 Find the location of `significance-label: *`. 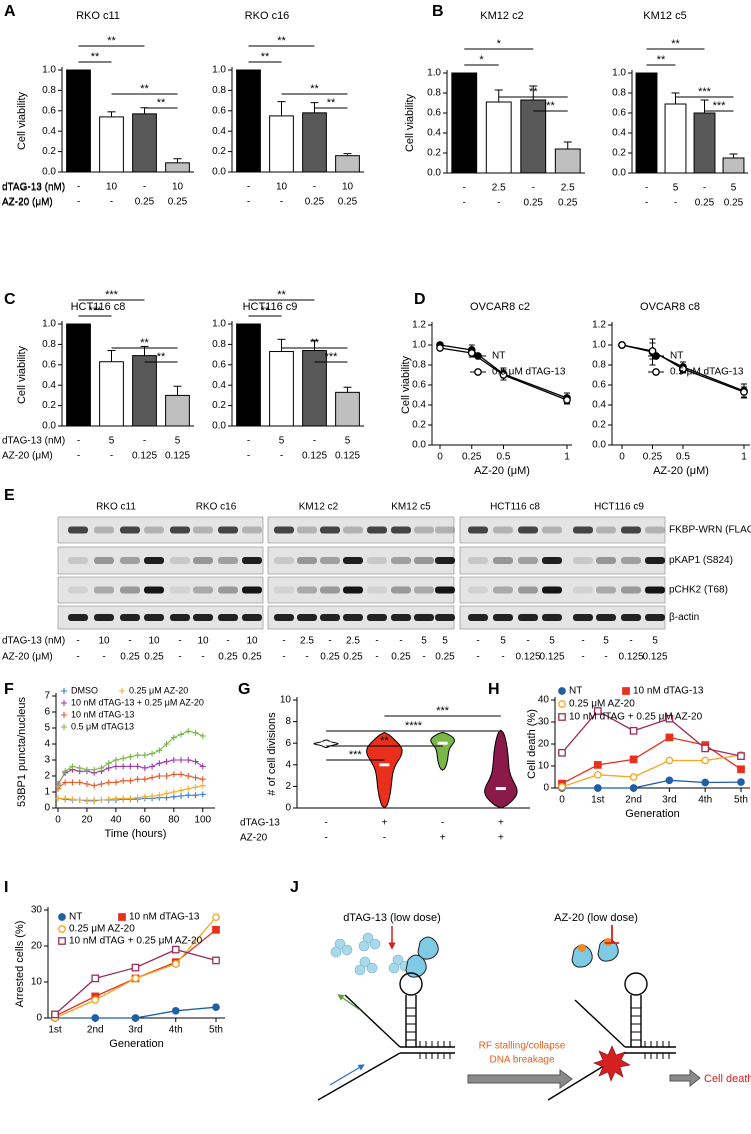

significance-label: * is located at coordinates (499, 44).